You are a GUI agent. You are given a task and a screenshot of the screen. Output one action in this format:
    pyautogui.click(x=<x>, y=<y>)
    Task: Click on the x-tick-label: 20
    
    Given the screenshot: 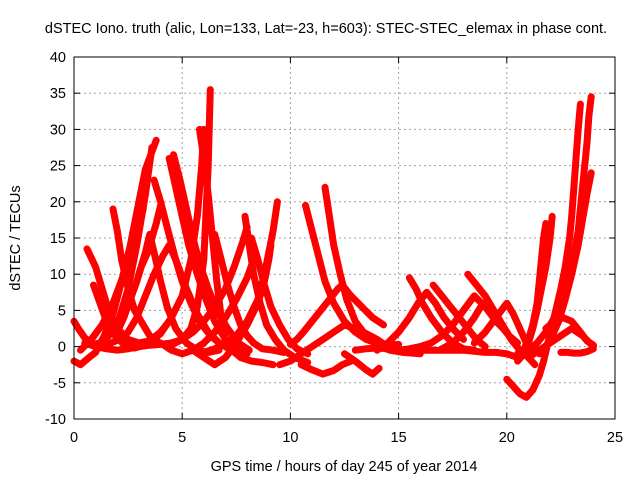 What is the action you would take?
    pyautogui.click(x=507, y=438)
    